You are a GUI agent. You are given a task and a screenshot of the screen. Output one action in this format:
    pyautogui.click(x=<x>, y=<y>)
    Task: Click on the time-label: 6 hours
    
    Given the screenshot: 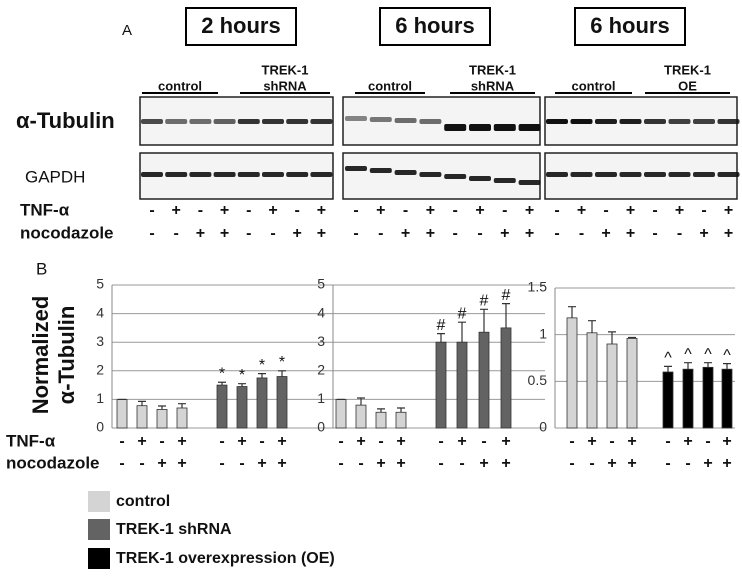 What is the action you would take?
    pyautogui.click(x=629, y=25)
    